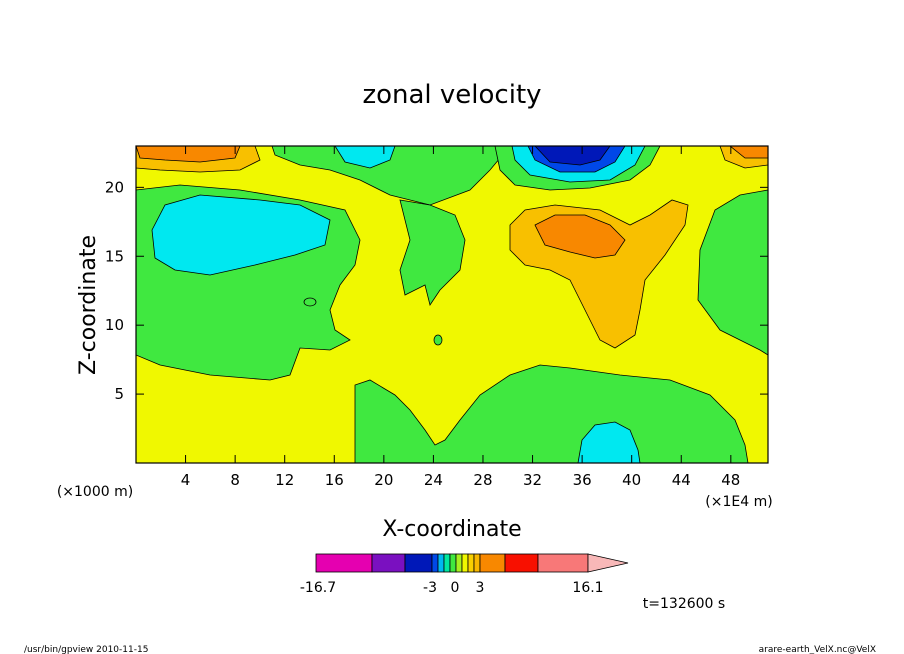 Image resolution: width=904 pixels, height=654 pixels. What do you see at coordinates (235, 480) in the screenshot?
I see `x-tick-label: 8` at bounding box center [235, 480].